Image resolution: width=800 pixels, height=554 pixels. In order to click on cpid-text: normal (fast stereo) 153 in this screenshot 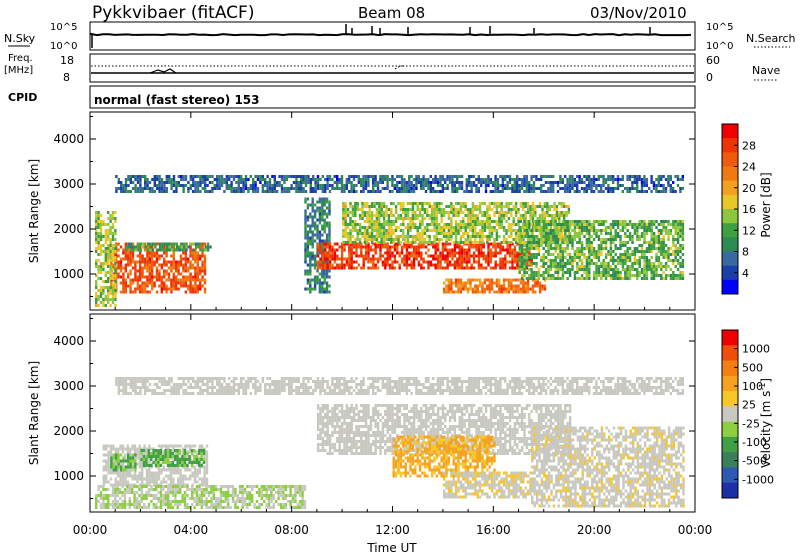, I will do `click(177, 100)`.